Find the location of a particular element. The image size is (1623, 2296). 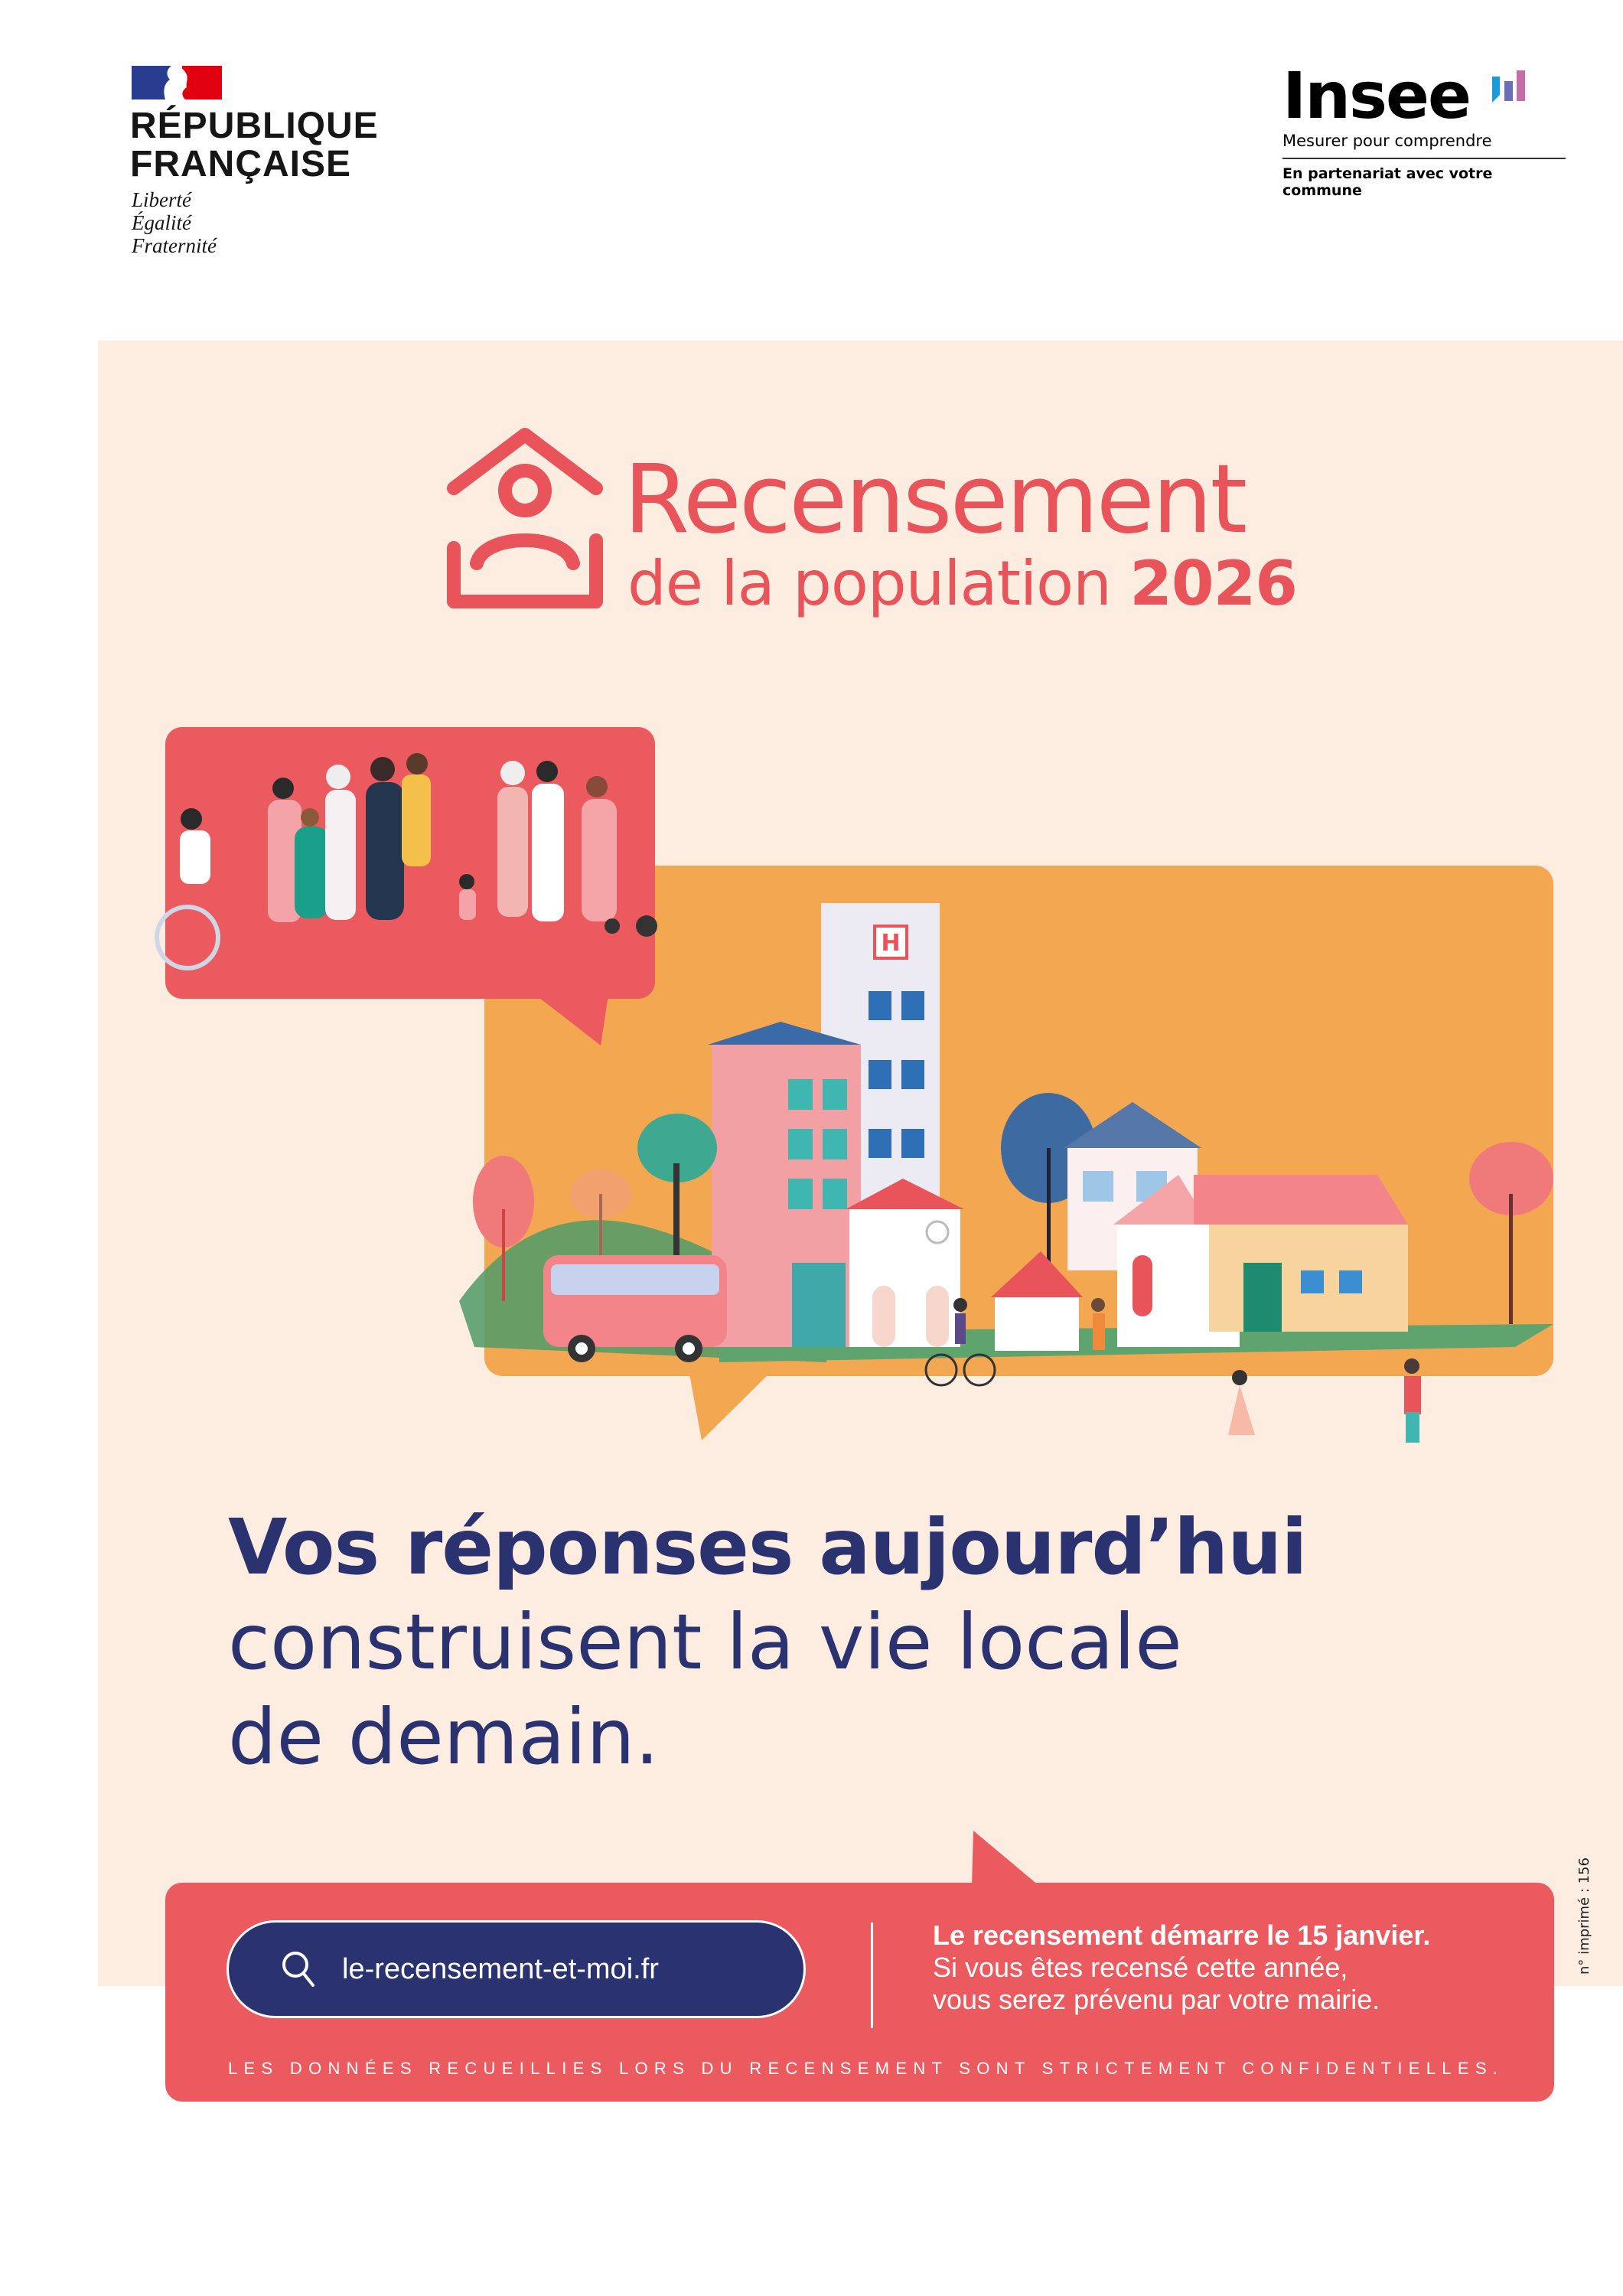

speech-bubble-tail is located at coordinates (1005, 1858).